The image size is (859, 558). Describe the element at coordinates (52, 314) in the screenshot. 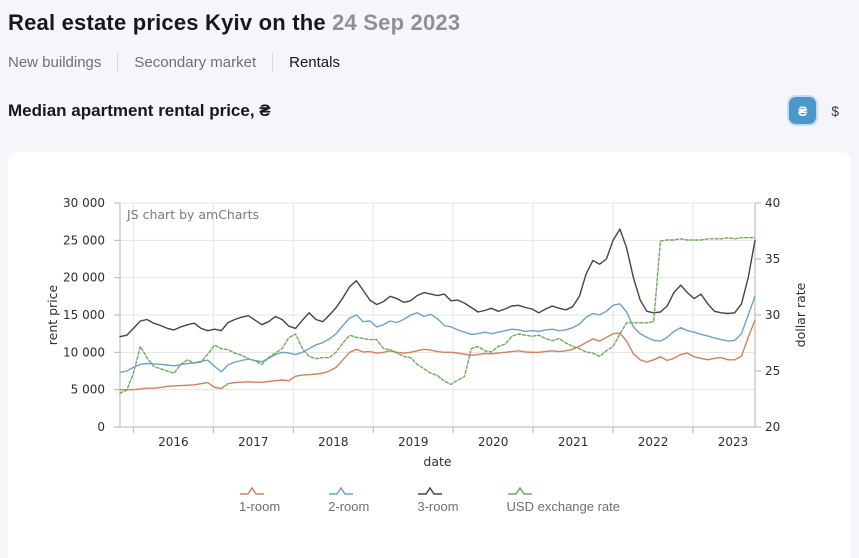

I see `svg-text: rent price` at that location.